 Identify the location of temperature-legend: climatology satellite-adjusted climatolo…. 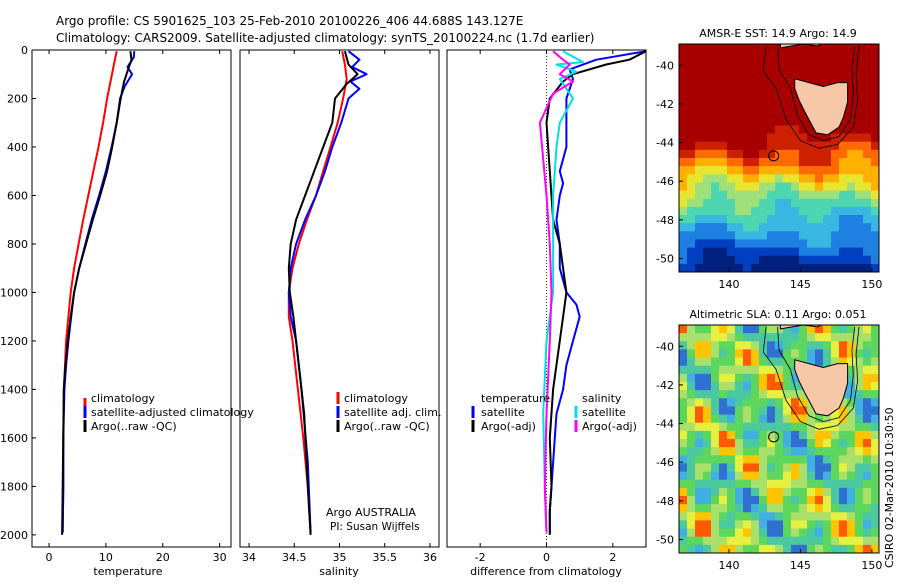
(168, 412).